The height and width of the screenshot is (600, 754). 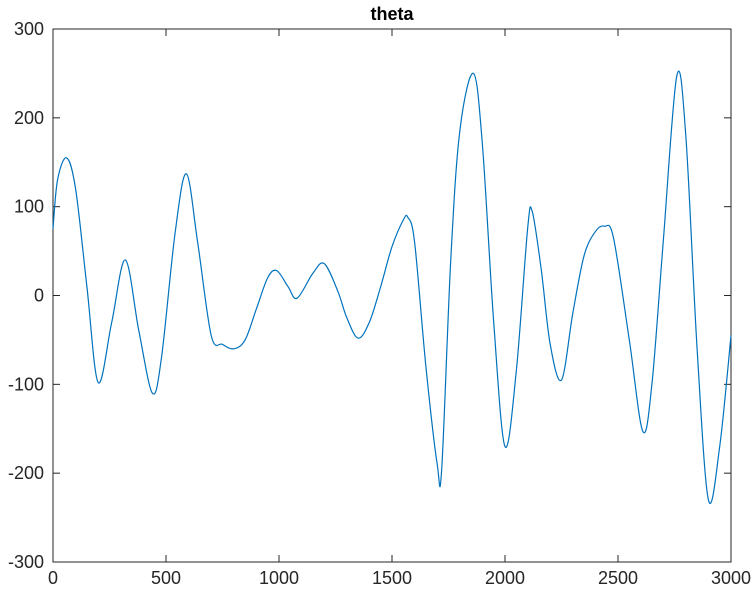 I want to click on x-tick-label: 2000, so click(x=505, y=578).